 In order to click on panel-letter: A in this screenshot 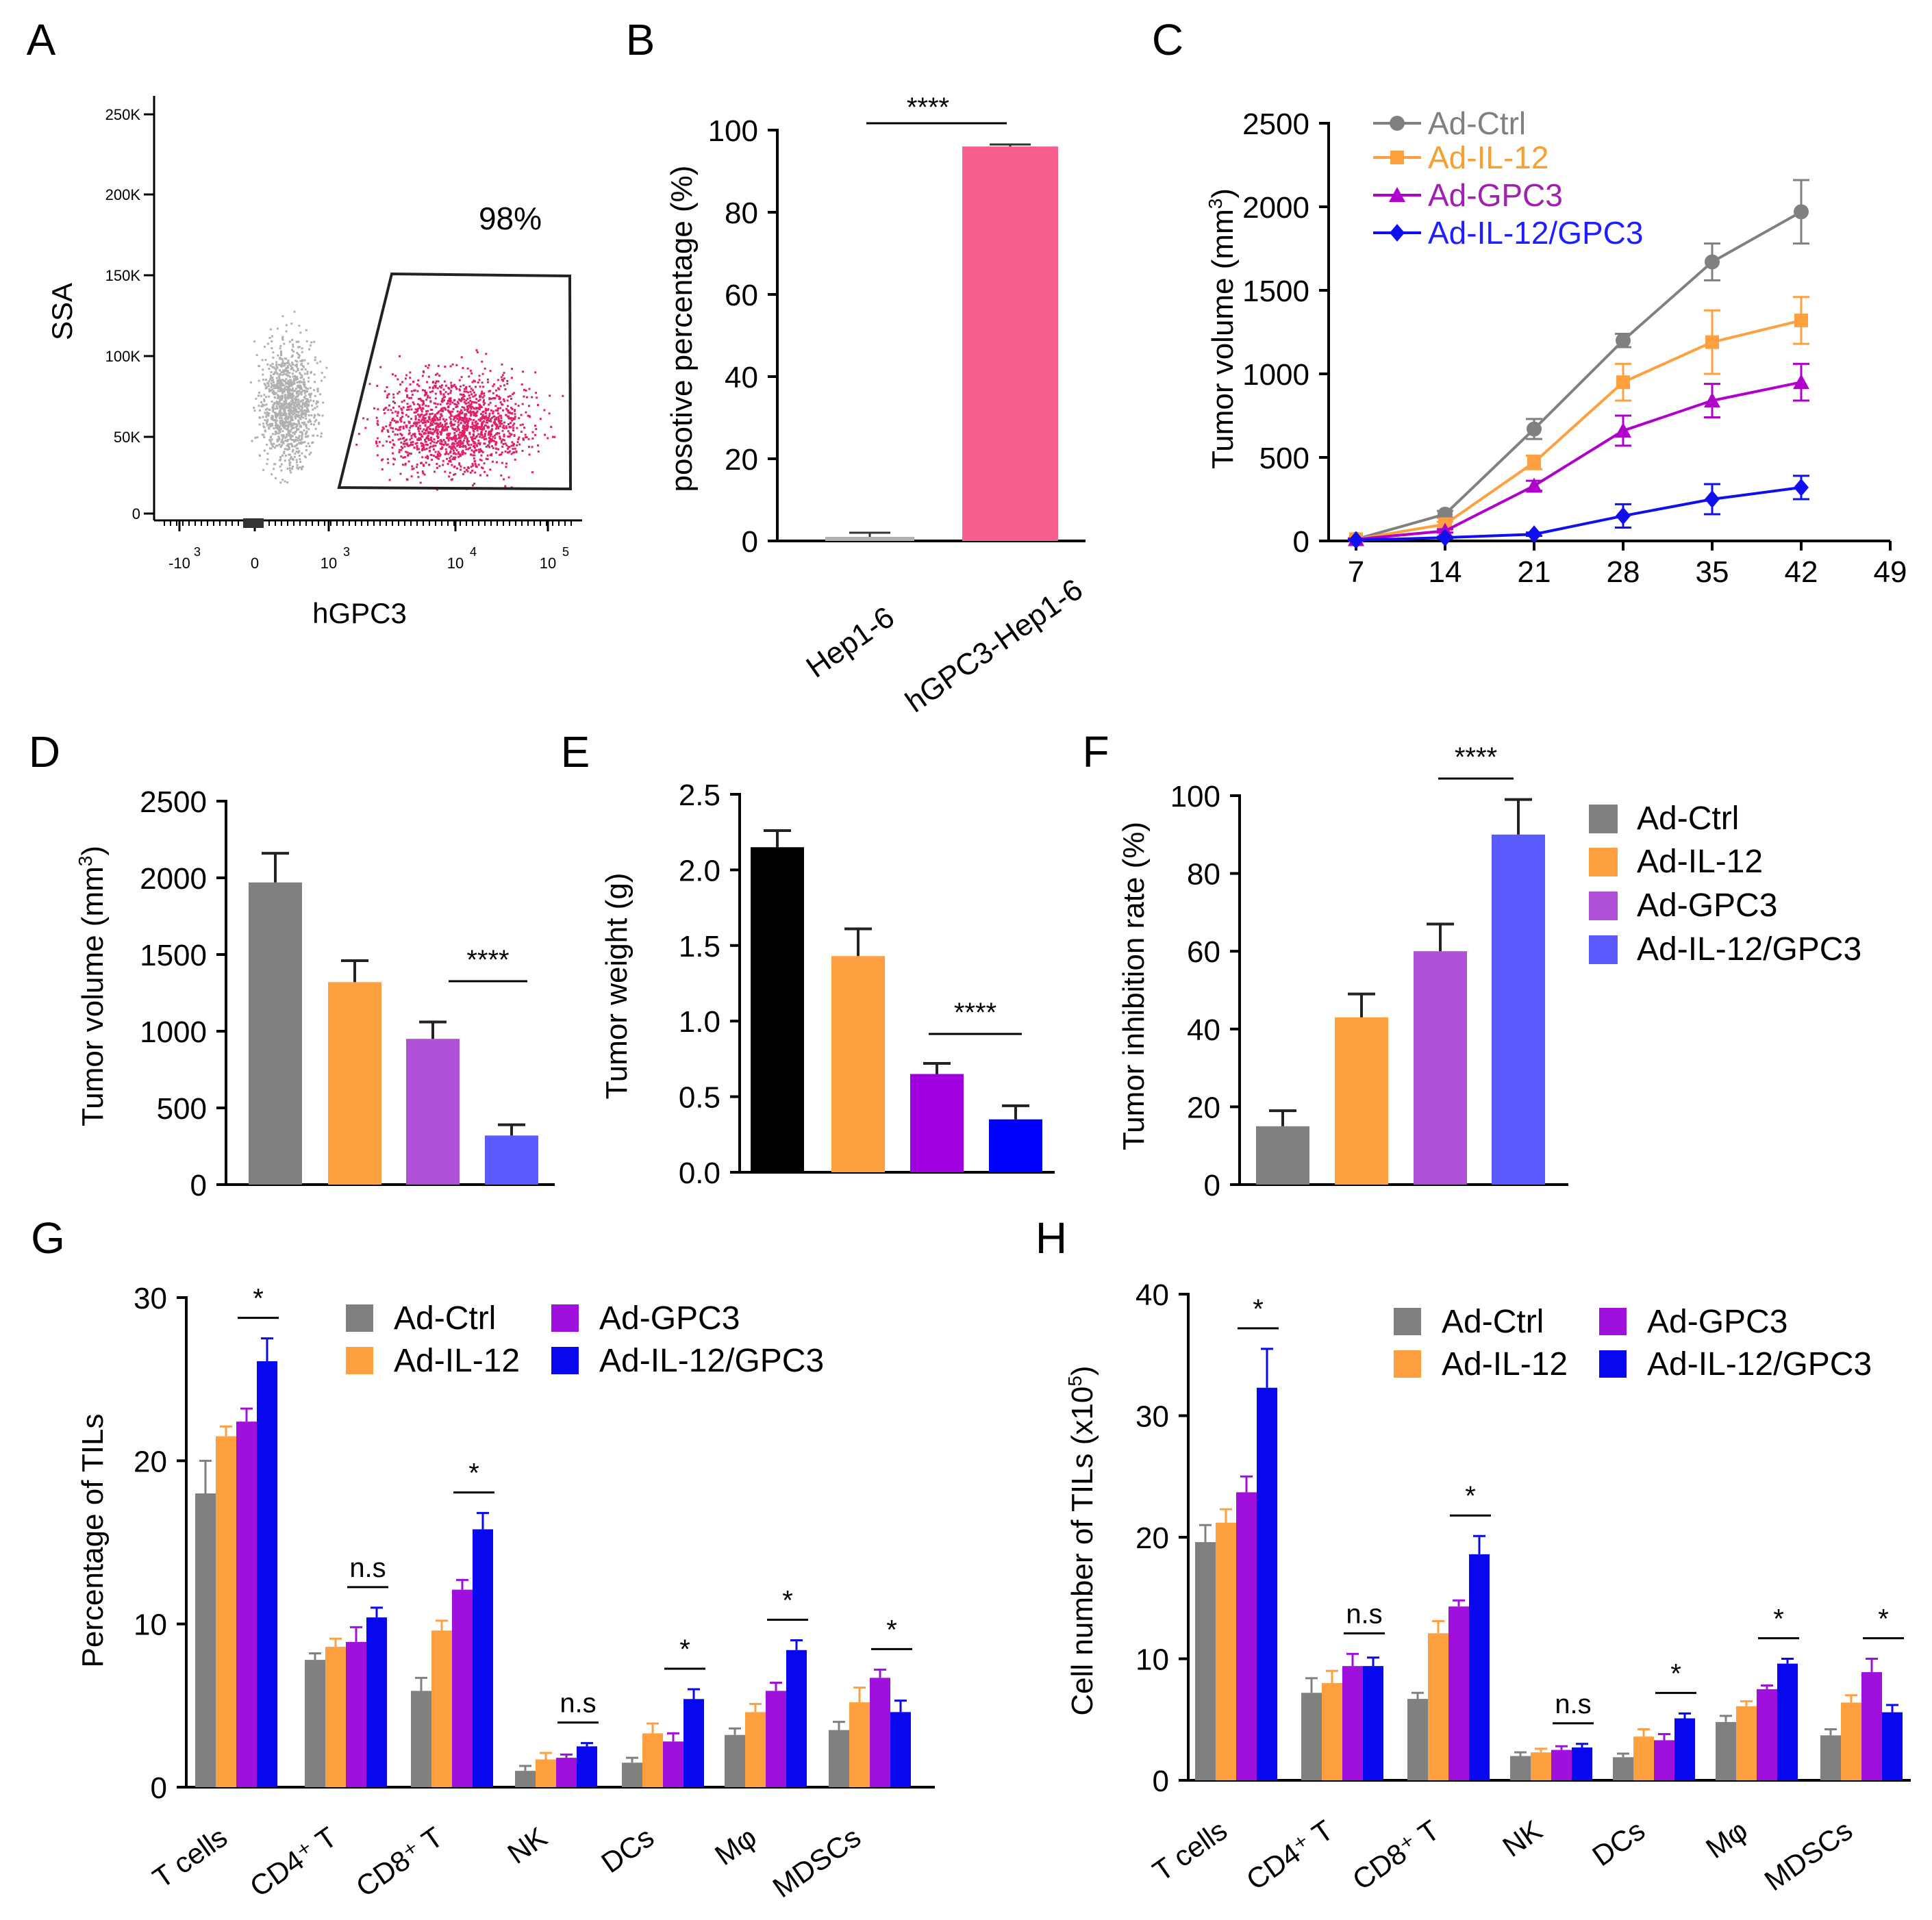, I will do `click(41, 39)`.